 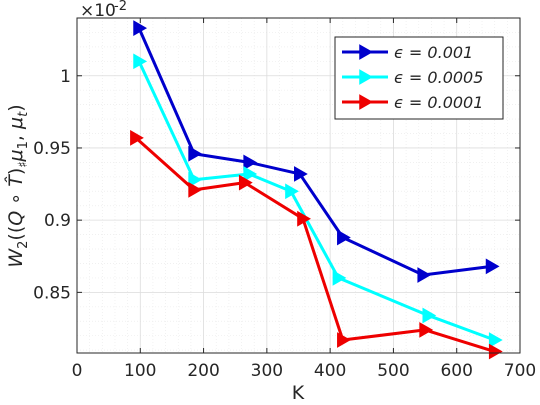 I want to click on legend-entry: ϵ = 0.0005, so click(x=412, y=77).